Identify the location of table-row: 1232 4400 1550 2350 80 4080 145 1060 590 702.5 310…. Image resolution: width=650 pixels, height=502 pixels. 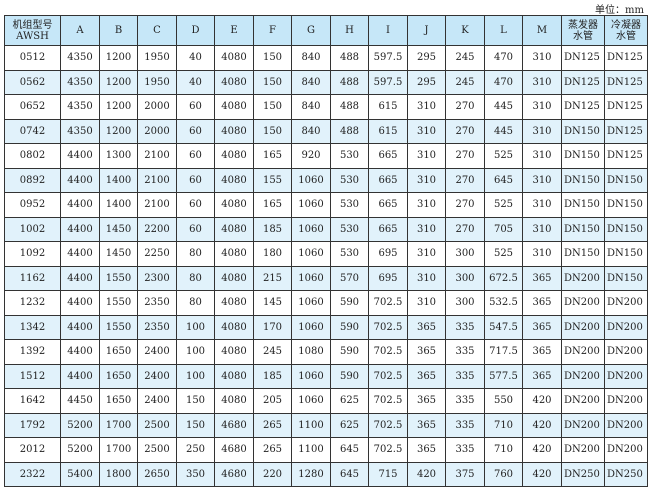
(326, 303).